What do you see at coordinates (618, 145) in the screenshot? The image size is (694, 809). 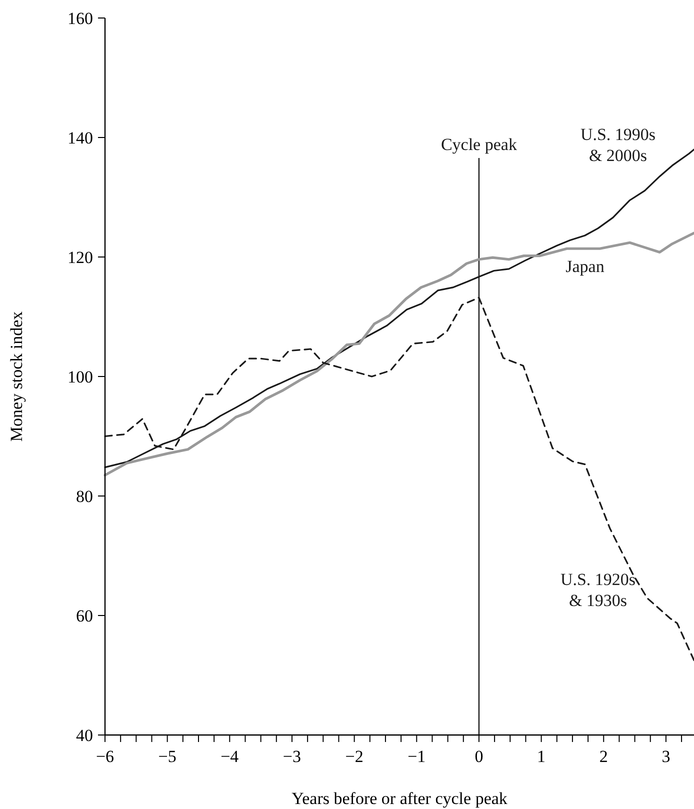 I see `series-label: U.S. 1990s & 2000s` at bounding box center [618, 145].